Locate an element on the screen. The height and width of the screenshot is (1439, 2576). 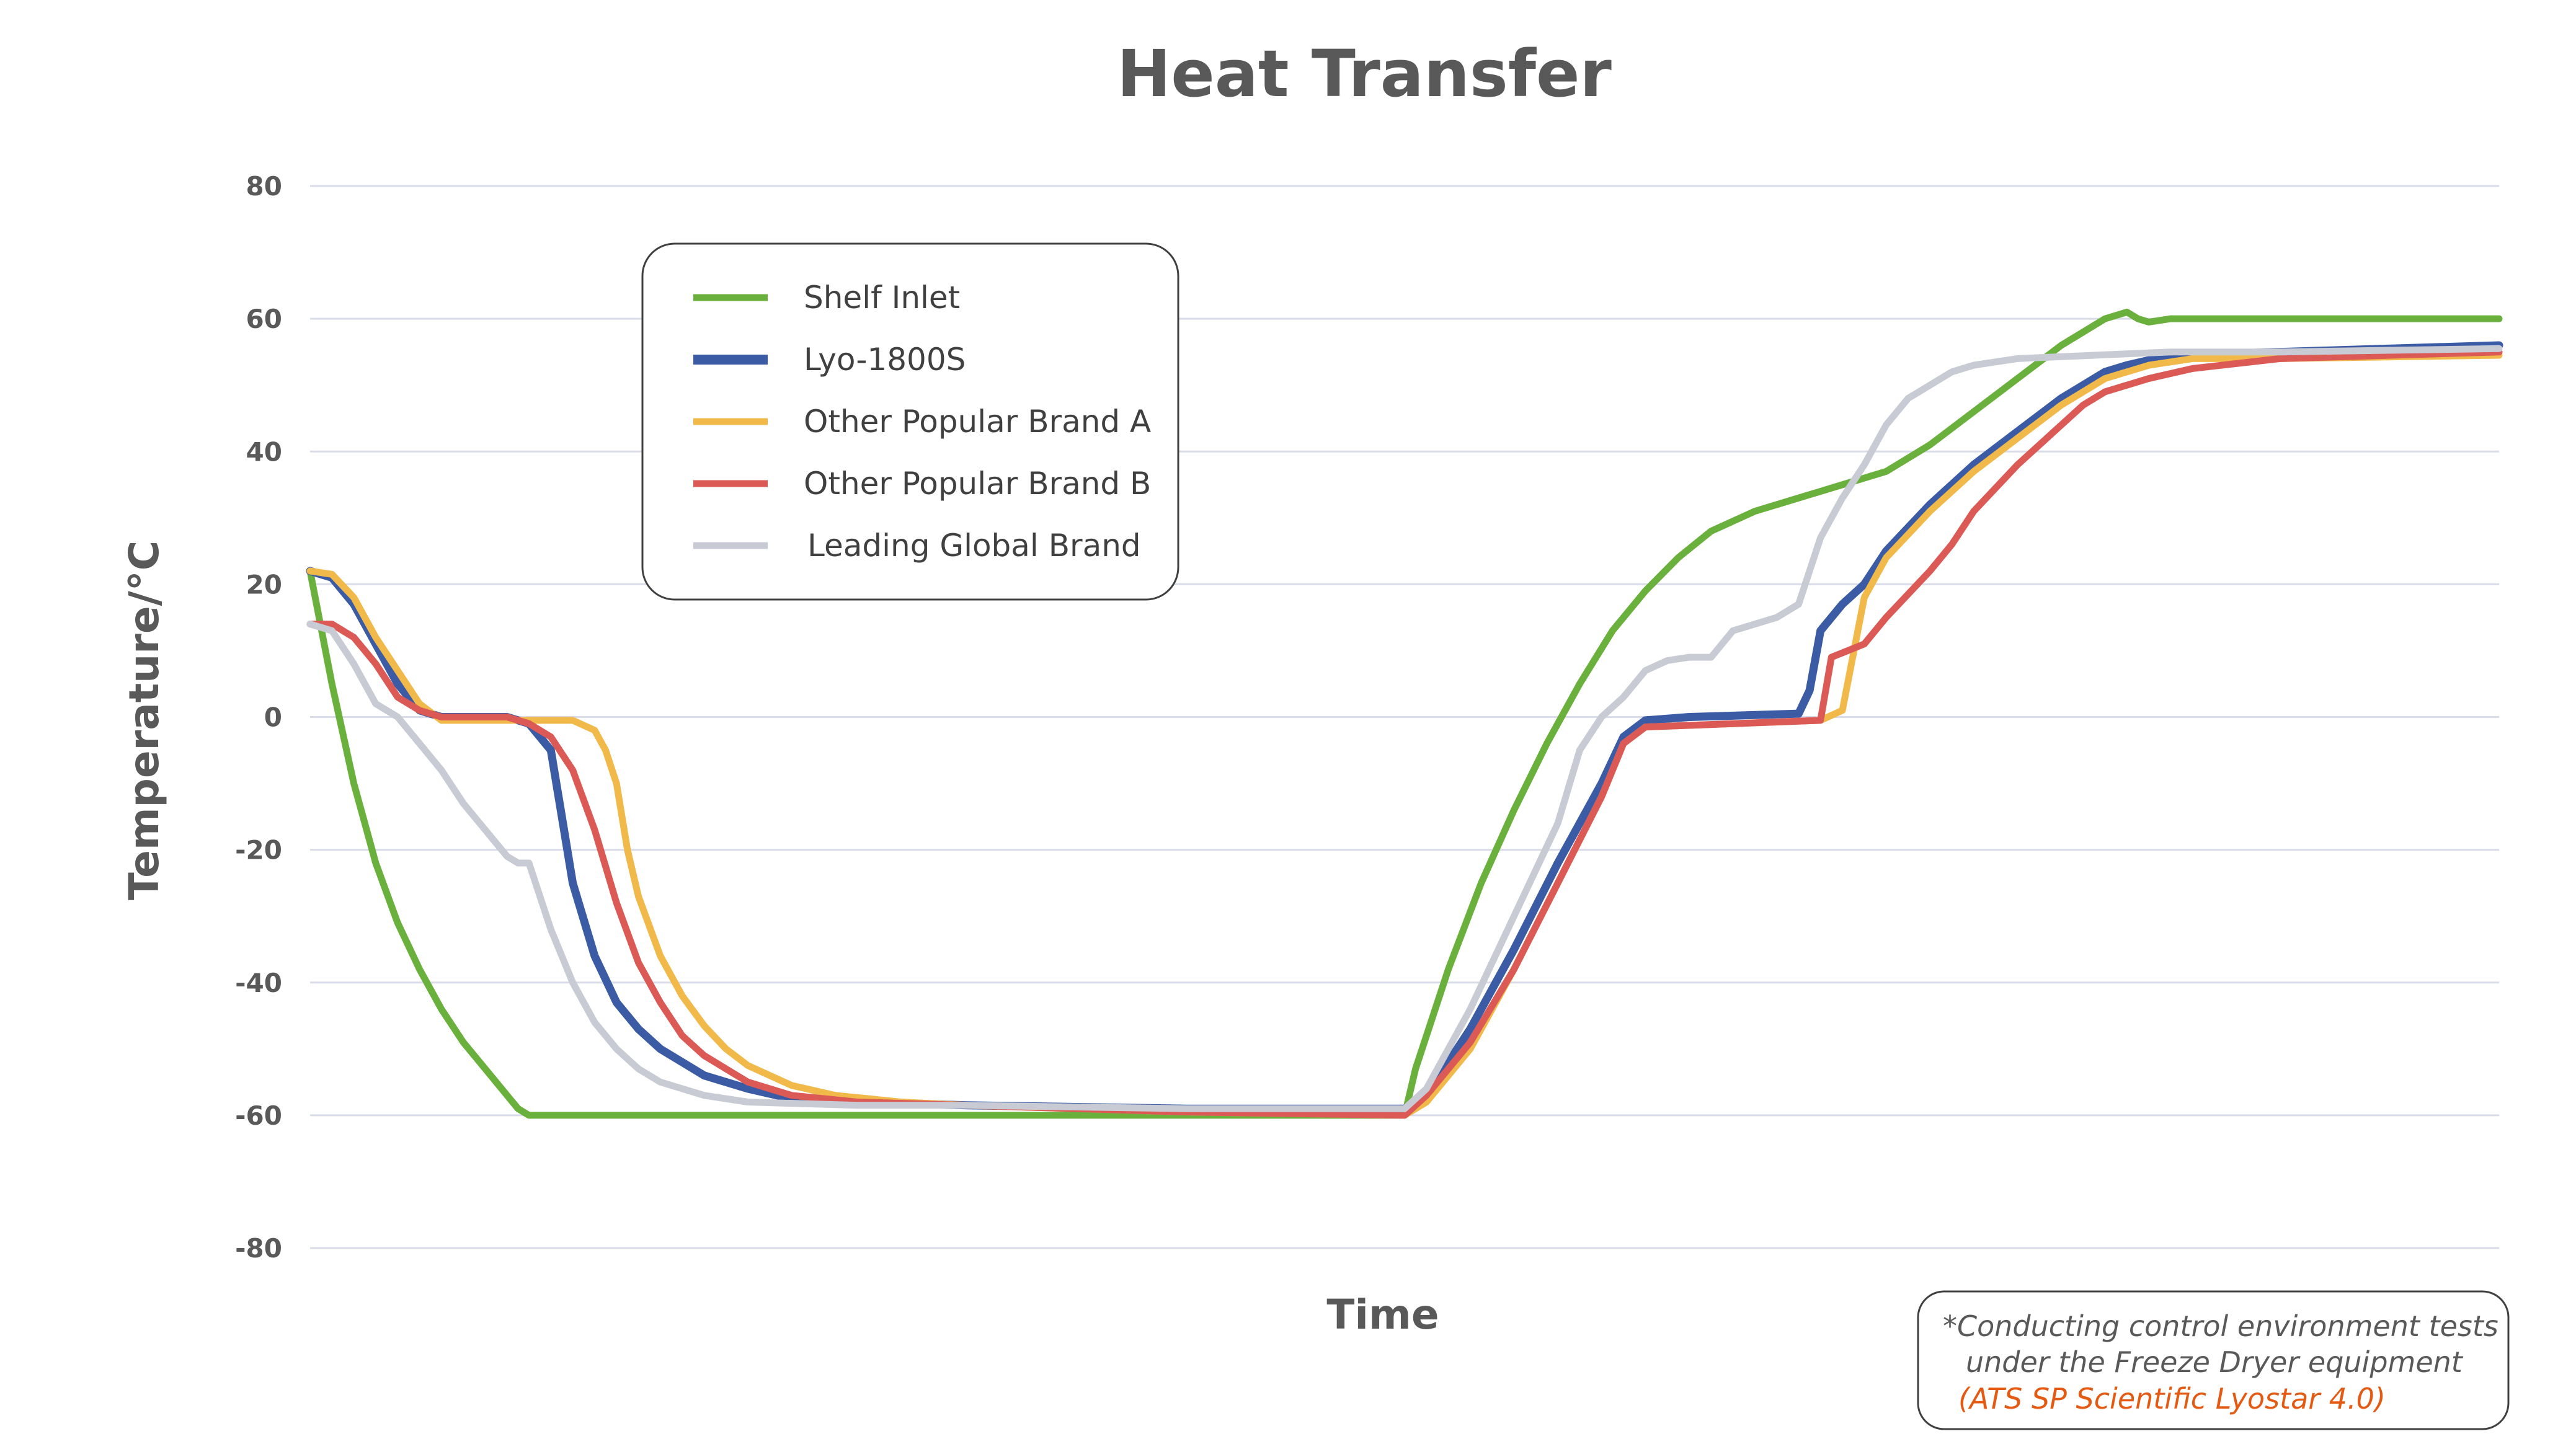
legend-label: Leading Global Brand is located at coordinates (974, 546).